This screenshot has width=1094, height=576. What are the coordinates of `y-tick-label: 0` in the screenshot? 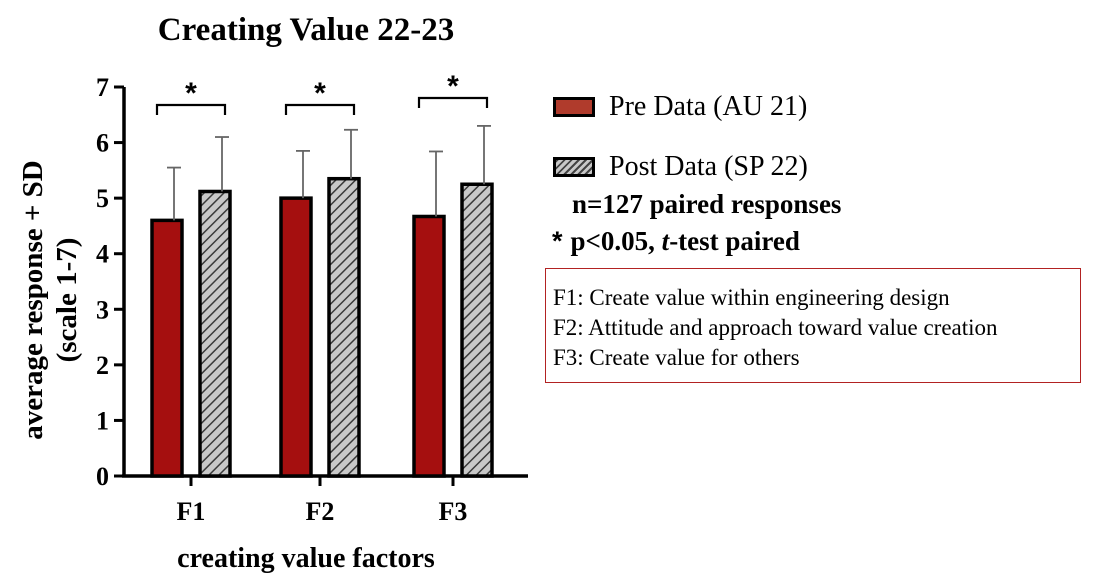 It's located at (102, 476).